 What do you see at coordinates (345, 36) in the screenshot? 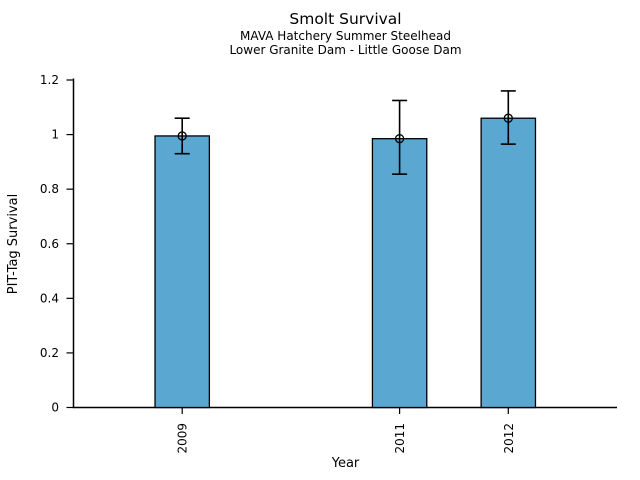
I see `chart-subtitle-line1: MAVA Hatchery Summer Steelhead` at bounding box center [345, 36].